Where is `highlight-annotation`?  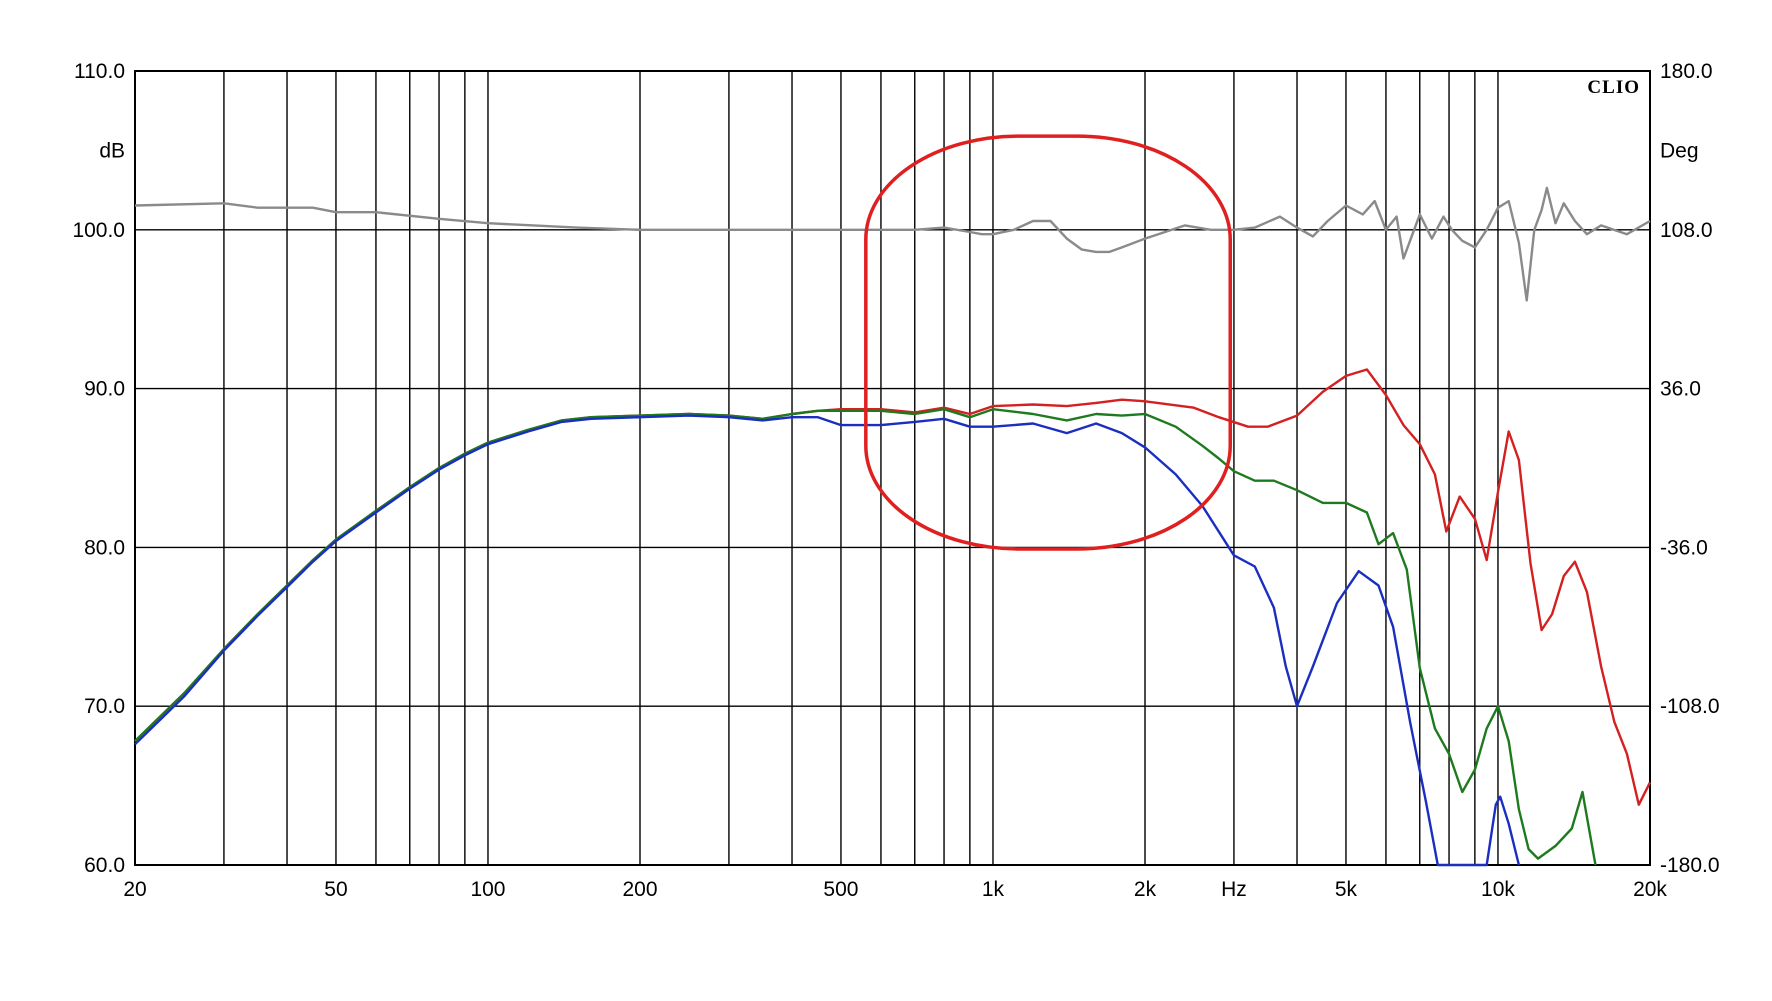
highlight-annotation is located at coordinates (1048, 342).